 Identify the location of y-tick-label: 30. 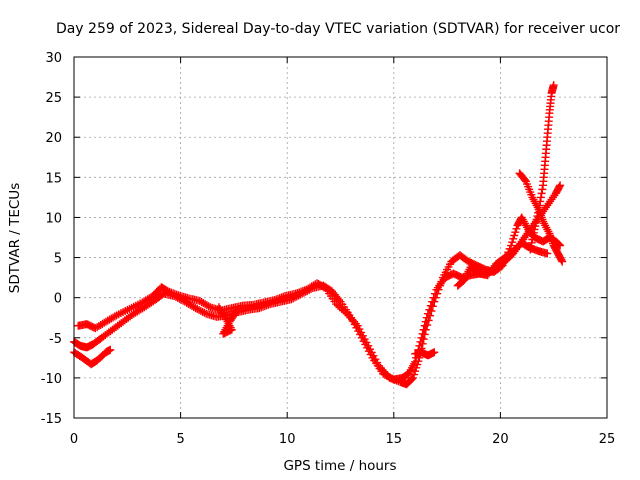
(53, 58).